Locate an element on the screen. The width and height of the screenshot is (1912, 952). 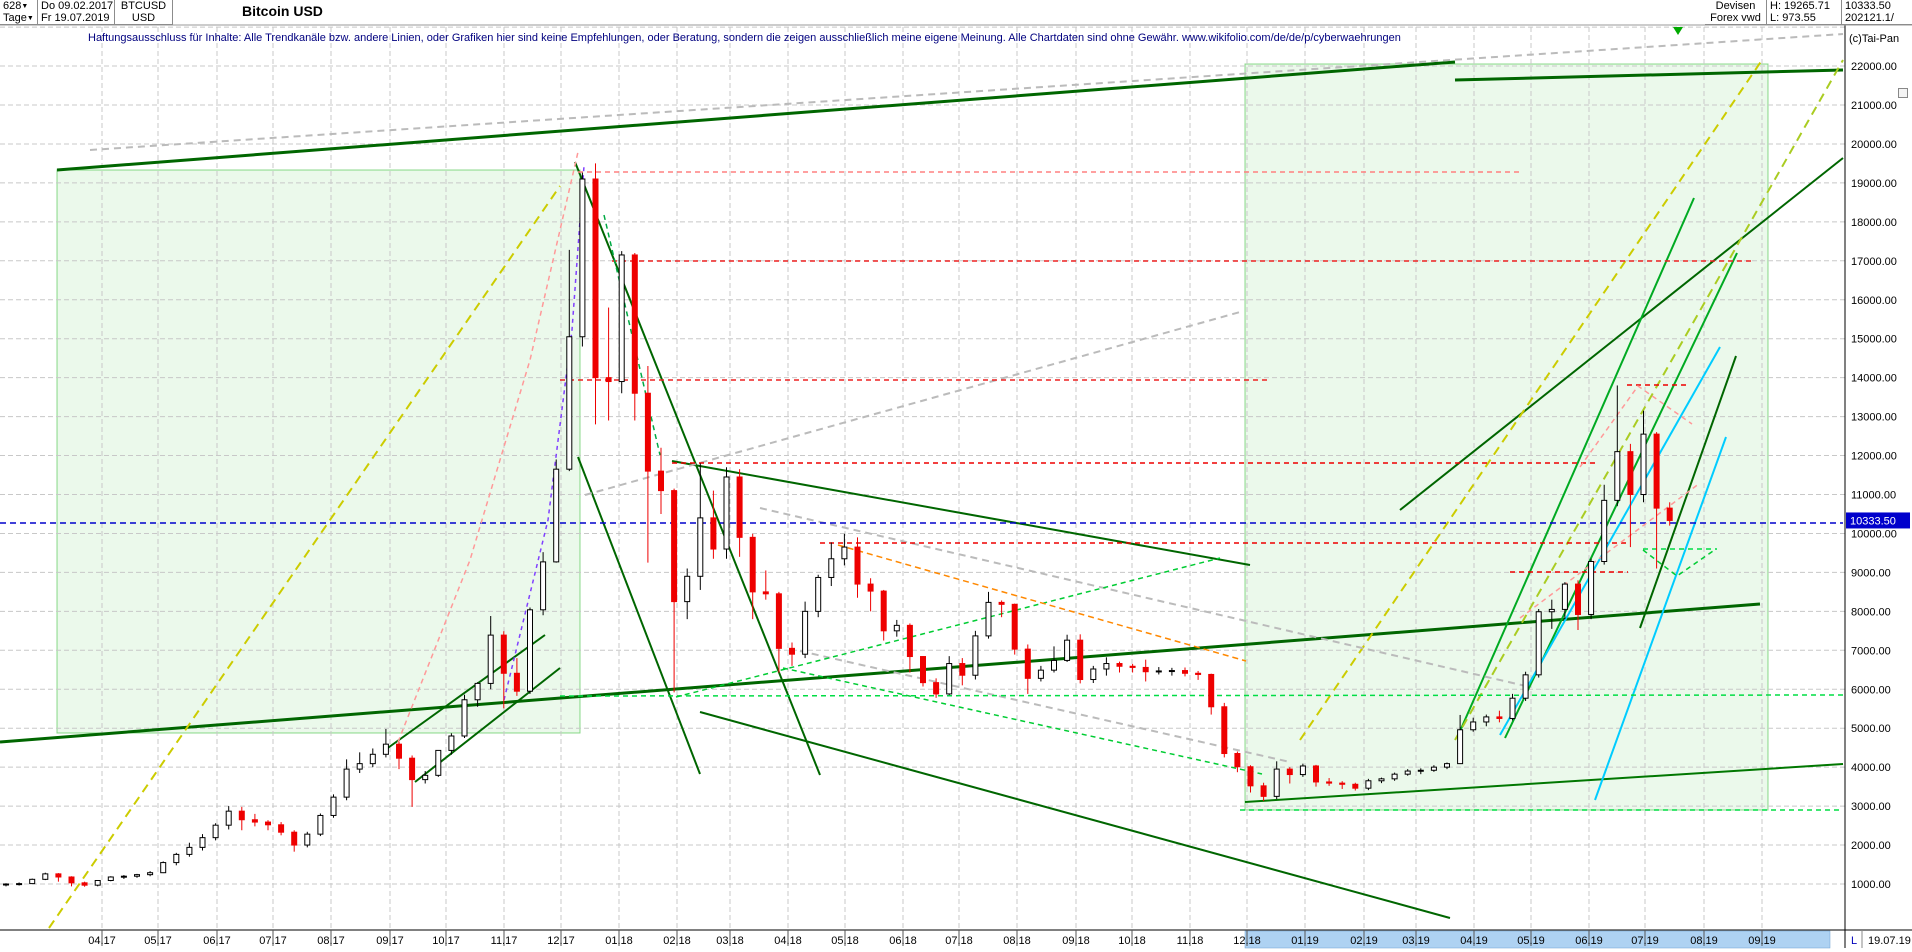
svg-text: 06.18 is located at coordinates (903, 941).